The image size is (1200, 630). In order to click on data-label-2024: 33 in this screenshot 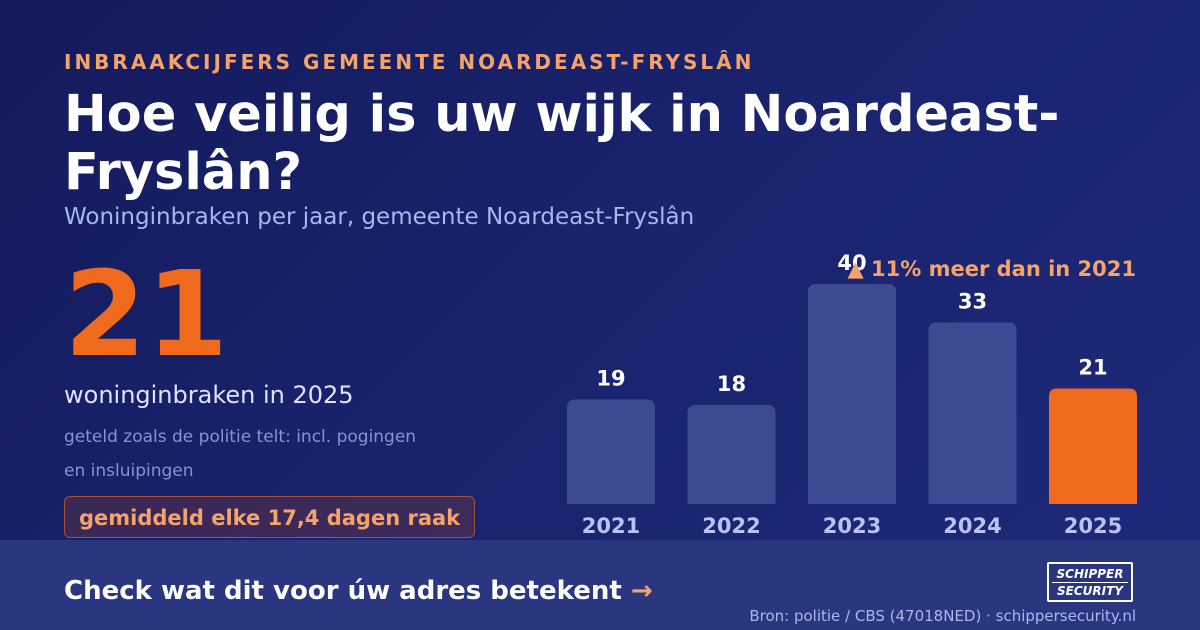, I will do `click(972, 302)`.